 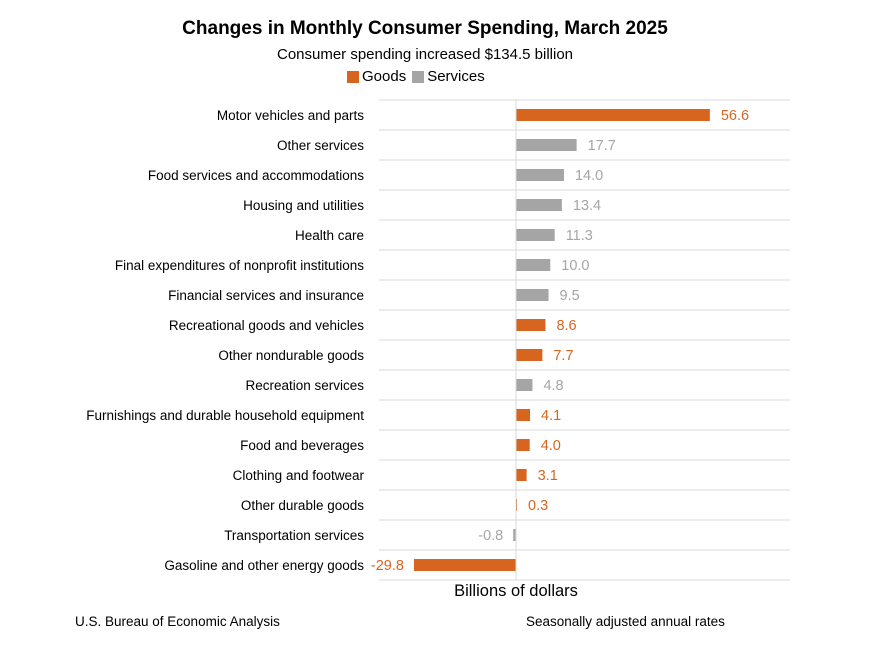 What do you see at coordinates (548, 476) in the screenshot?
I see `data-label: 3.1` at bounding box center [548, 476].